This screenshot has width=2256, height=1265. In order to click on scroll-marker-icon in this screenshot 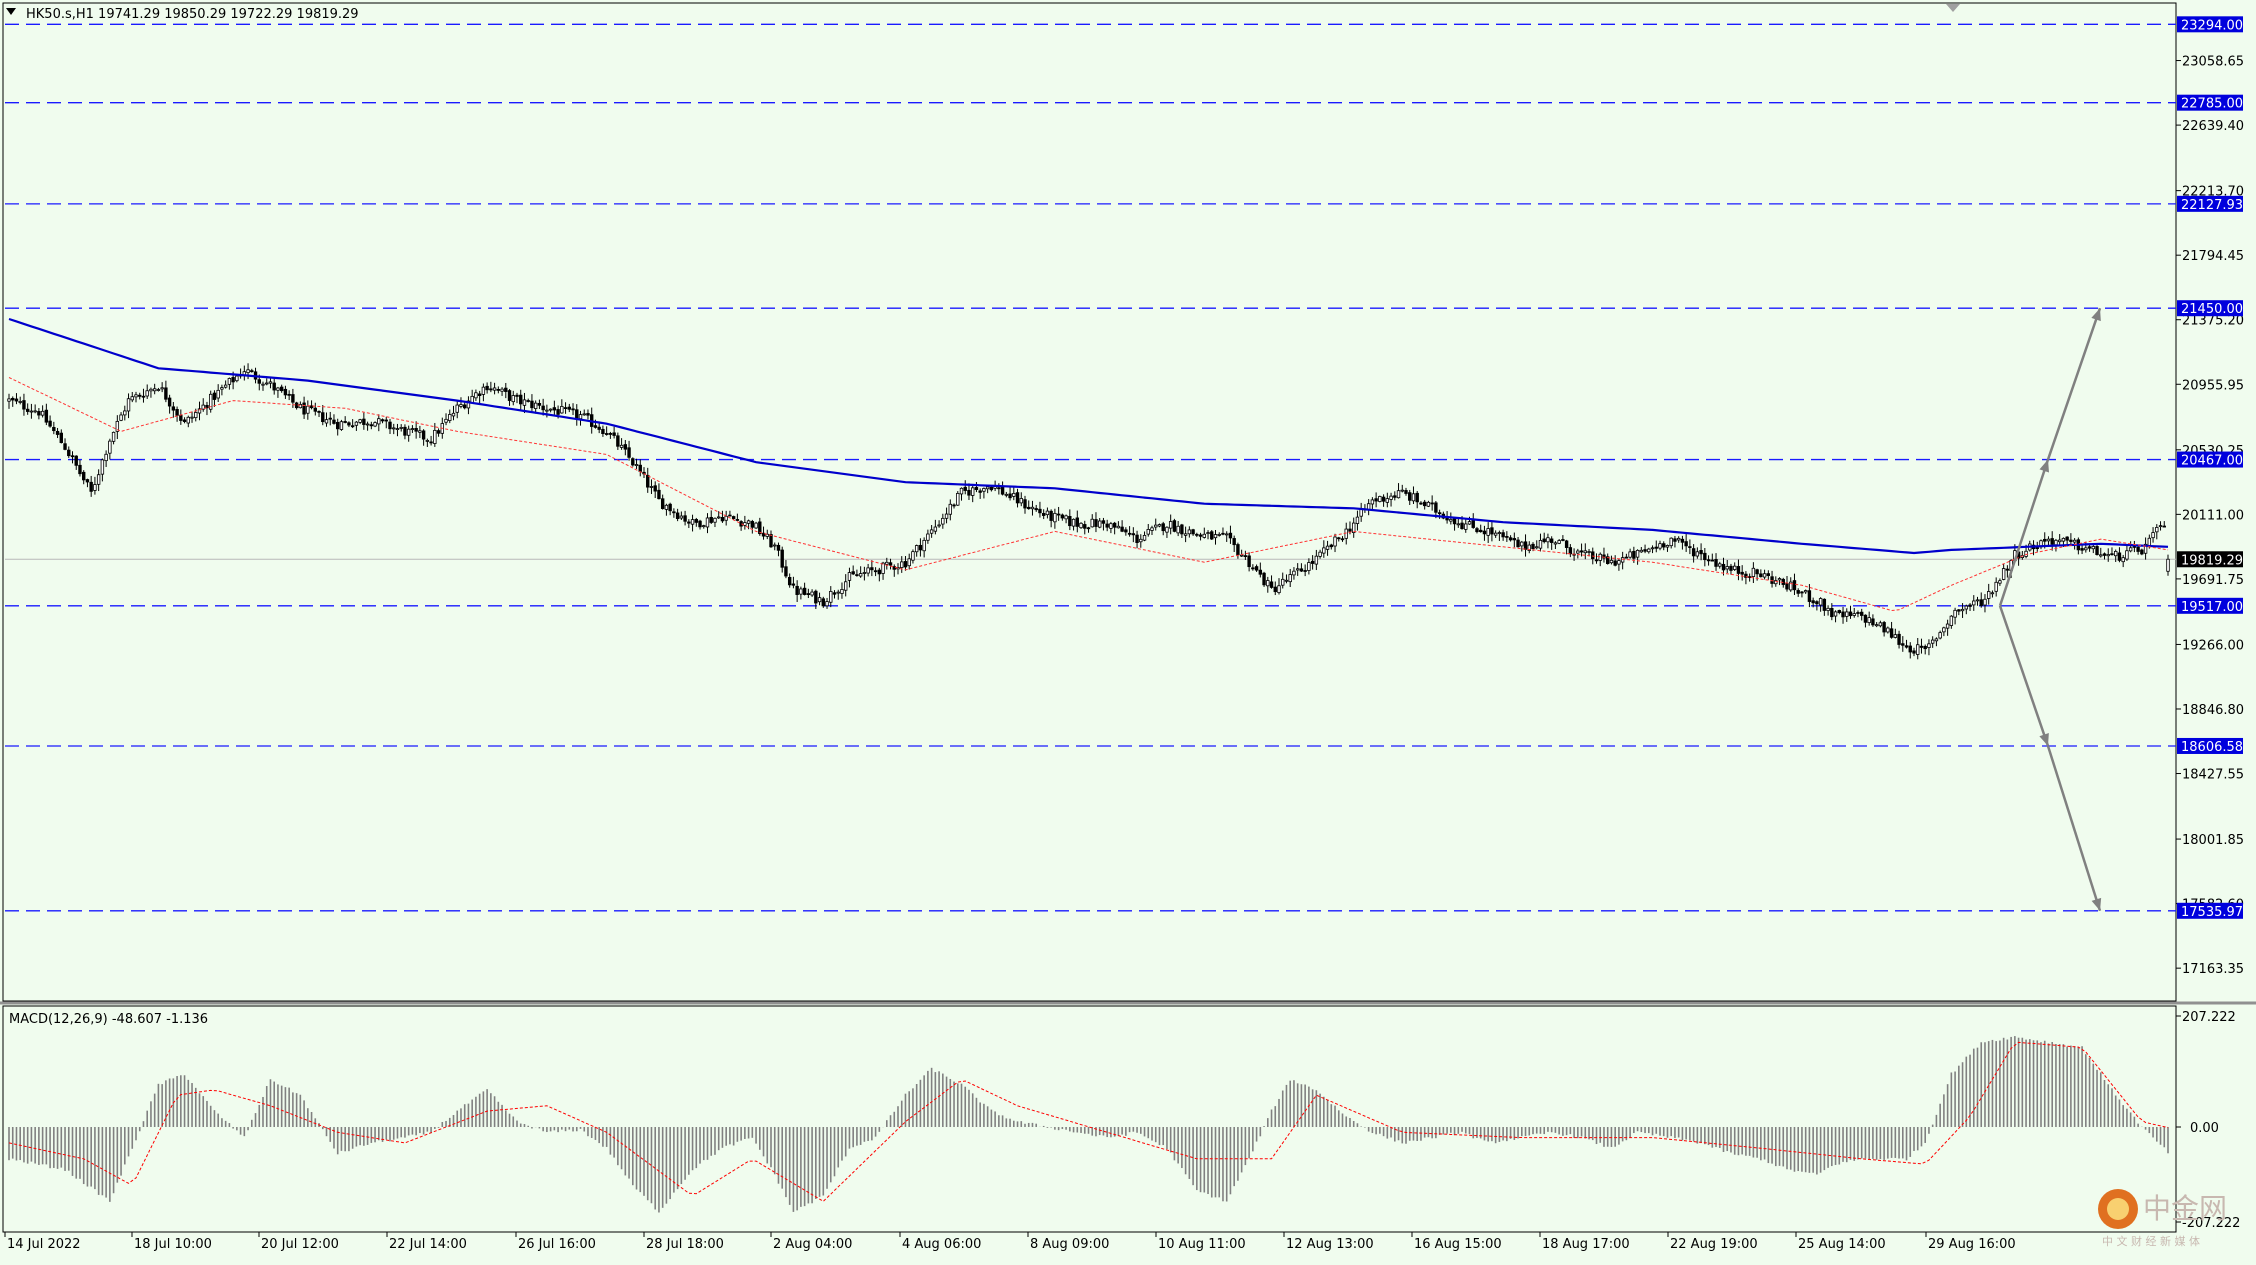, I will do `click(1953, 8)`.